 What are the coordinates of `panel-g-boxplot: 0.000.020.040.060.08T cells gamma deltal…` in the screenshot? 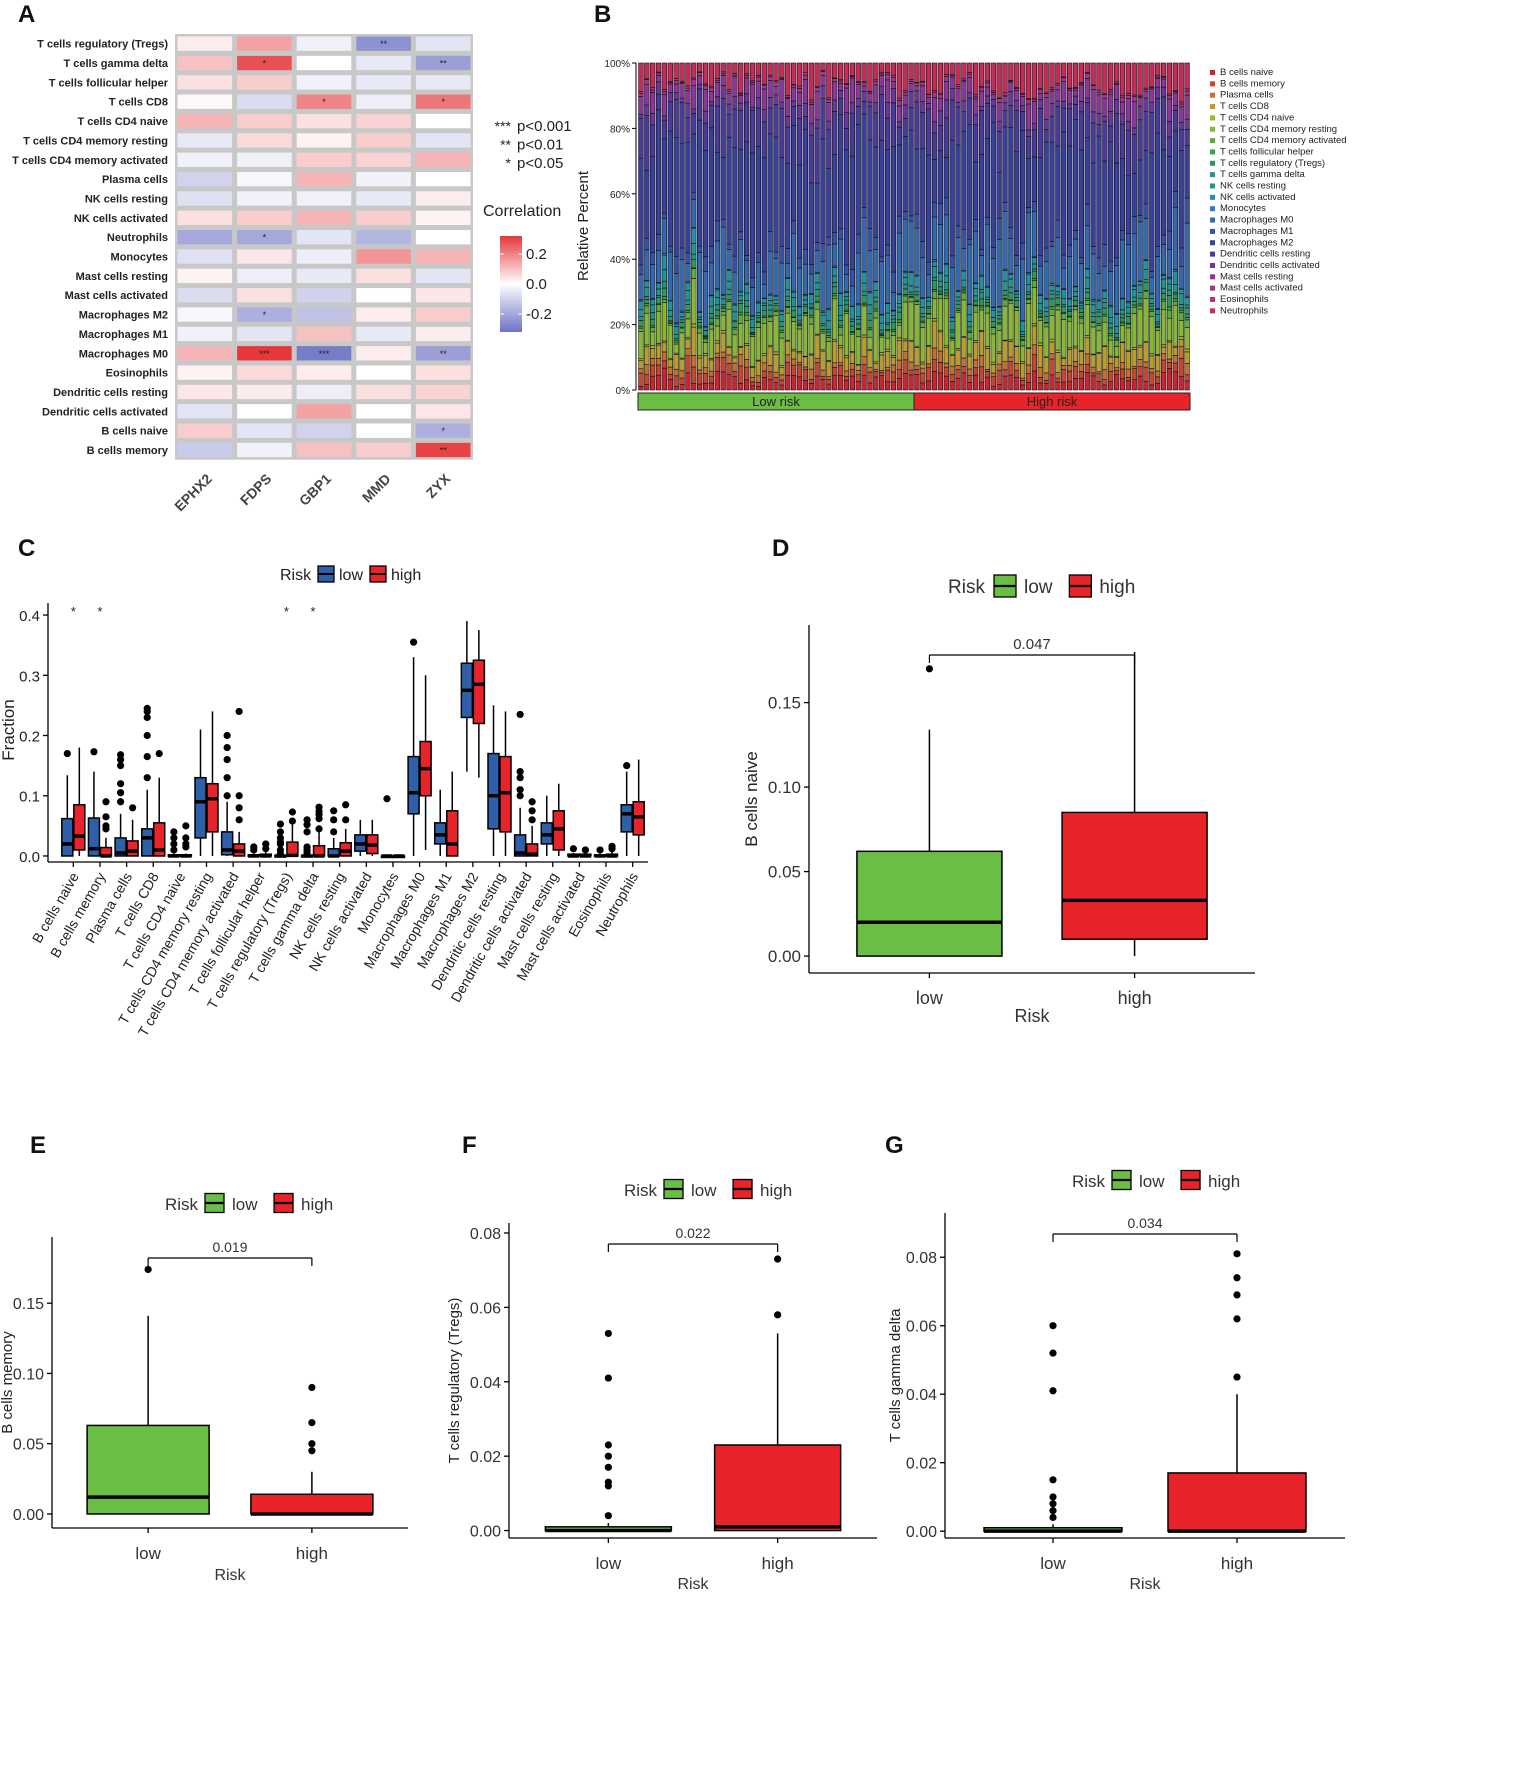 It's located at (1116, 1381).